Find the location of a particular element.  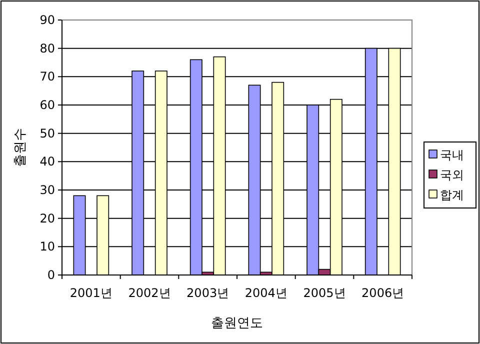

y-tick-label: 10 is located at coordinates (47, 247).